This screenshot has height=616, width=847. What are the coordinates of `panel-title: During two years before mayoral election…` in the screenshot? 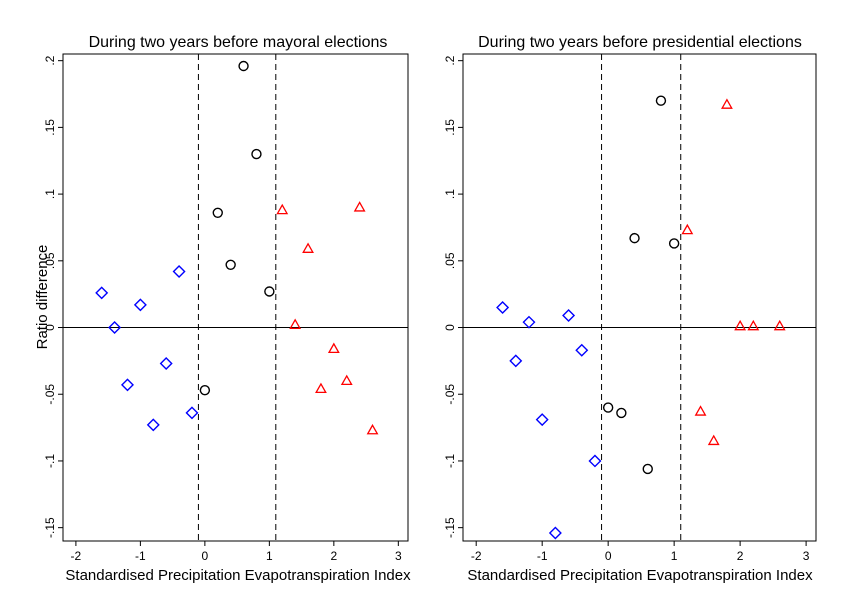 It's located at (238, 42).